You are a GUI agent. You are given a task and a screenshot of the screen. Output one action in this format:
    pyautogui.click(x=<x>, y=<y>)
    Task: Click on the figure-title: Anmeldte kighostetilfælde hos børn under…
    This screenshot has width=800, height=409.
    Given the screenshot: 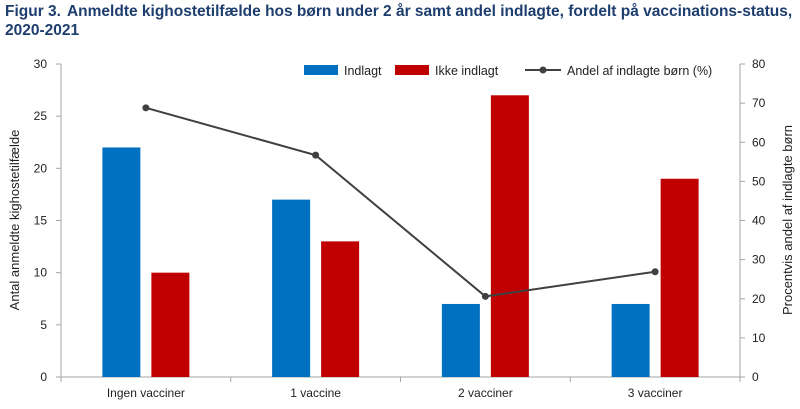 What is the action you would take?
    pyautogui.click(x=399, y=21)
    